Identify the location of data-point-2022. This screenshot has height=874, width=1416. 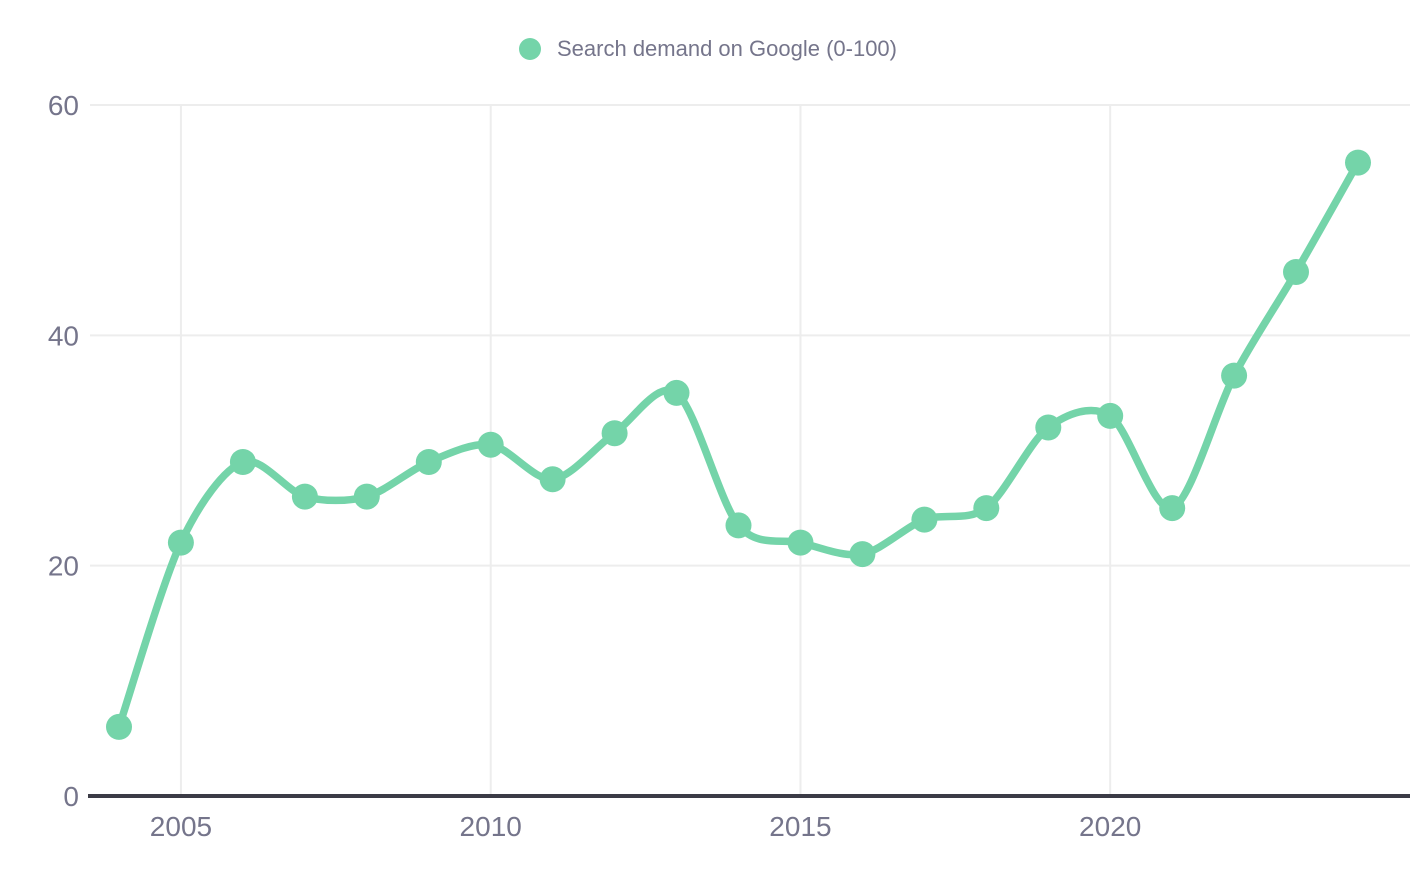
(1234, 375).